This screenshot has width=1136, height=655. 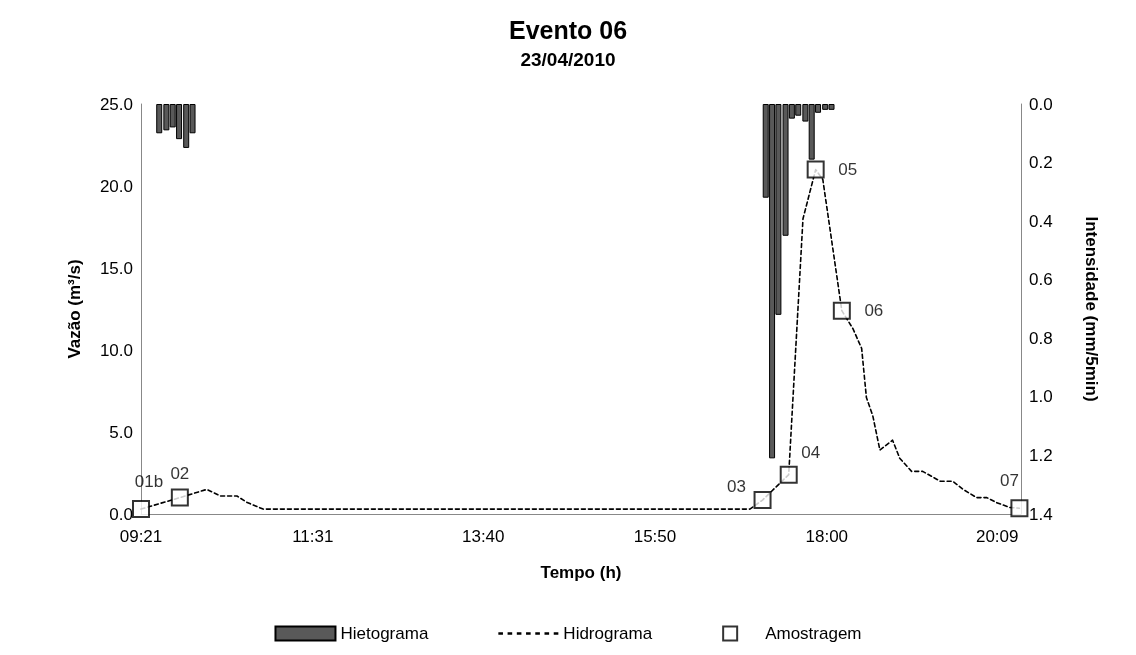 I want to click on y2-tick-label: 0.4, so click(x=1041, y=221).